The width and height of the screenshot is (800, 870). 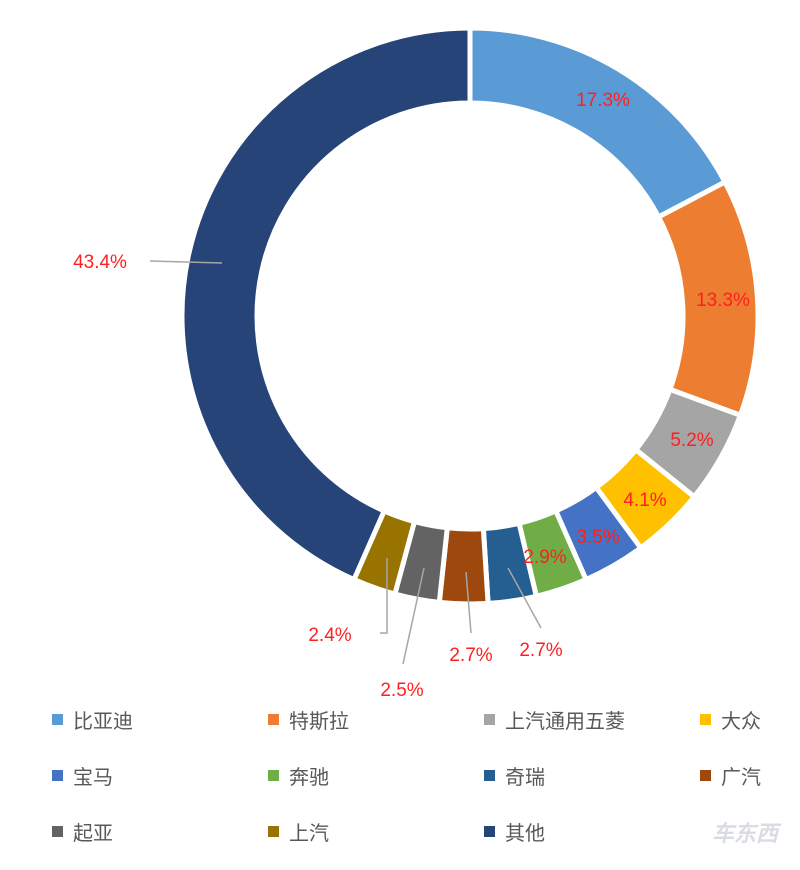 I want to click on legend-label: 其他, so click(x=525, y=833).